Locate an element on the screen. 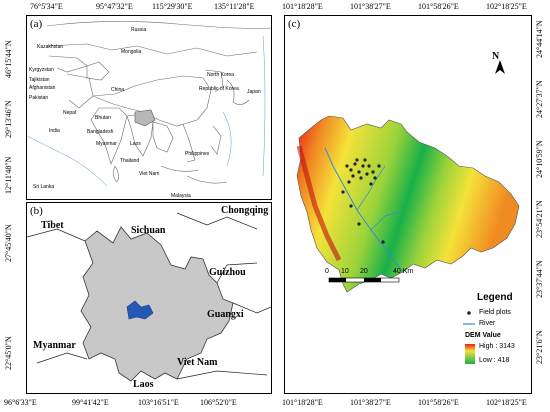  country-label: Laos is located at coordinates (135, 144).